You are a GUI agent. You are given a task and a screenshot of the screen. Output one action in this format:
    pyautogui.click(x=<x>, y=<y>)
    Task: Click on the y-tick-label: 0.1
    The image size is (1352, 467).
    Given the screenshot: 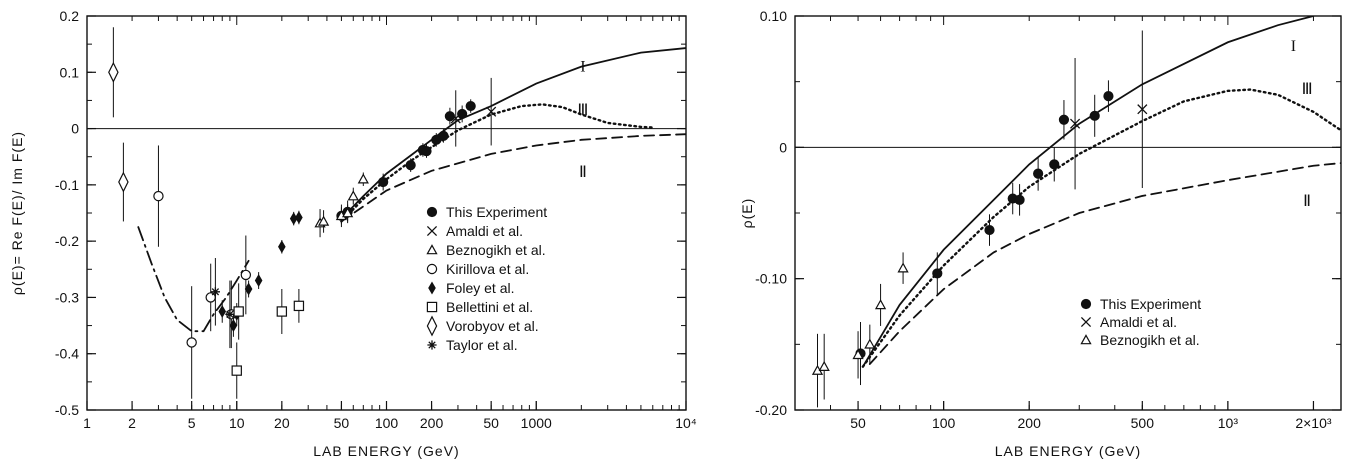 What is the action you would take?
    pyautogui.click(x=70, y=72)
    